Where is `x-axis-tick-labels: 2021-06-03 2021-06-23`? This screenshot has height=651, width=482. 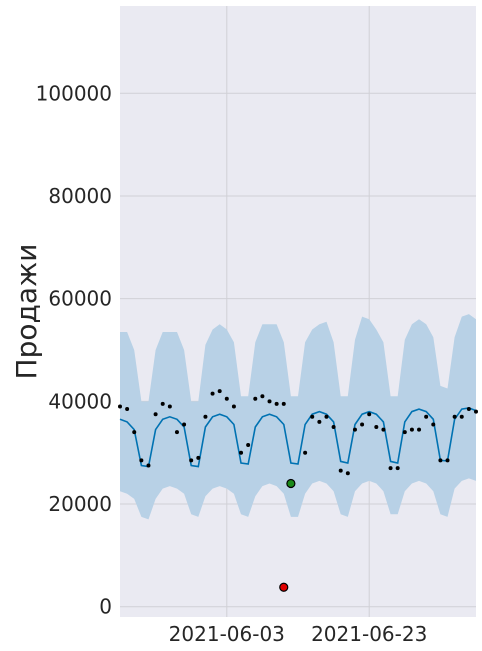
x-axis-tick-labels: 2021-06-03 2021-06-23 is located at coordinates (298, 634).